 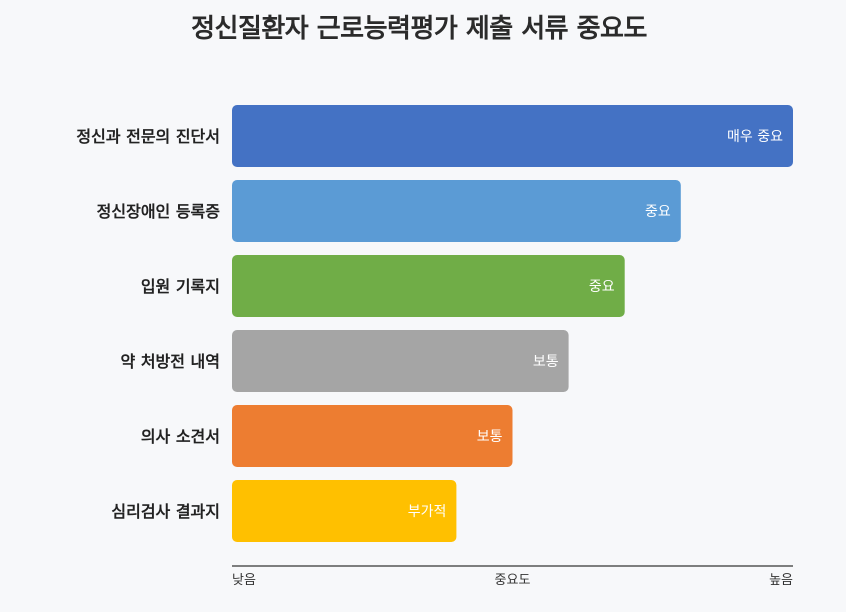 What do you see at coordinates (755, 137) in the screenshot?
I see `data-label: 매우 중요` at bounding box center [755, 137].